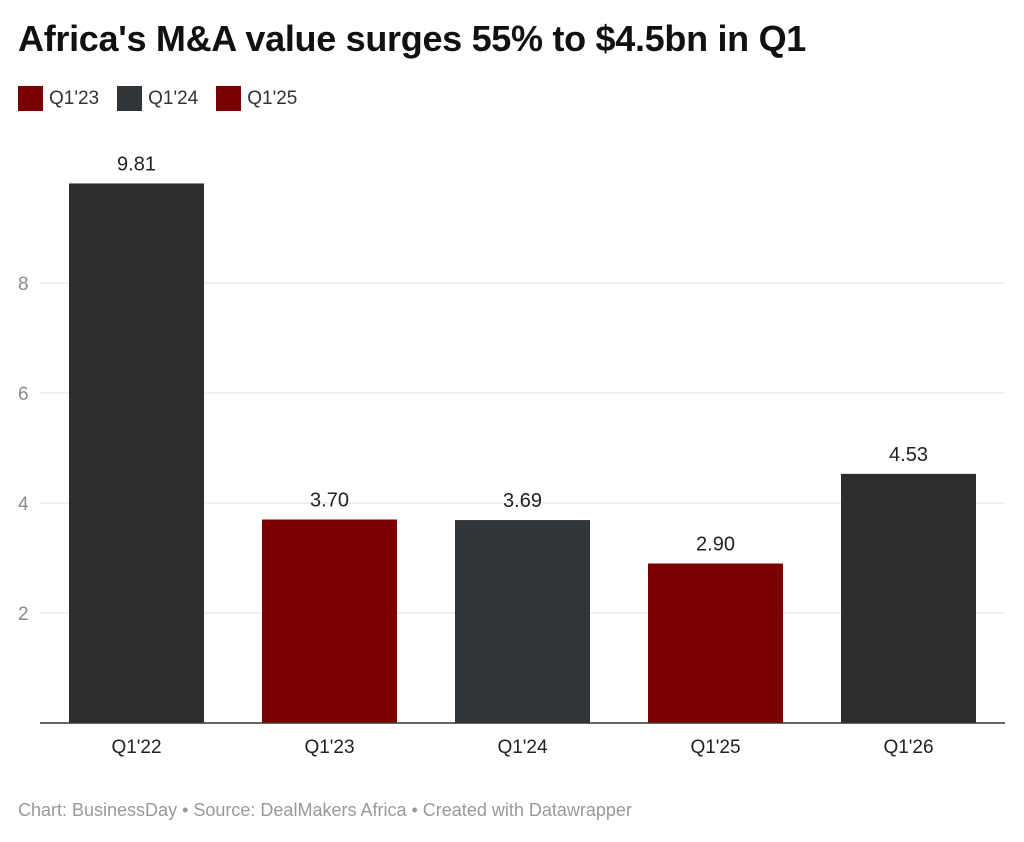  What do you see at coordinates (715, 545) in the screenshot?
I see `value-label-q1-25: 2.90` at bounding box center [715, 545].